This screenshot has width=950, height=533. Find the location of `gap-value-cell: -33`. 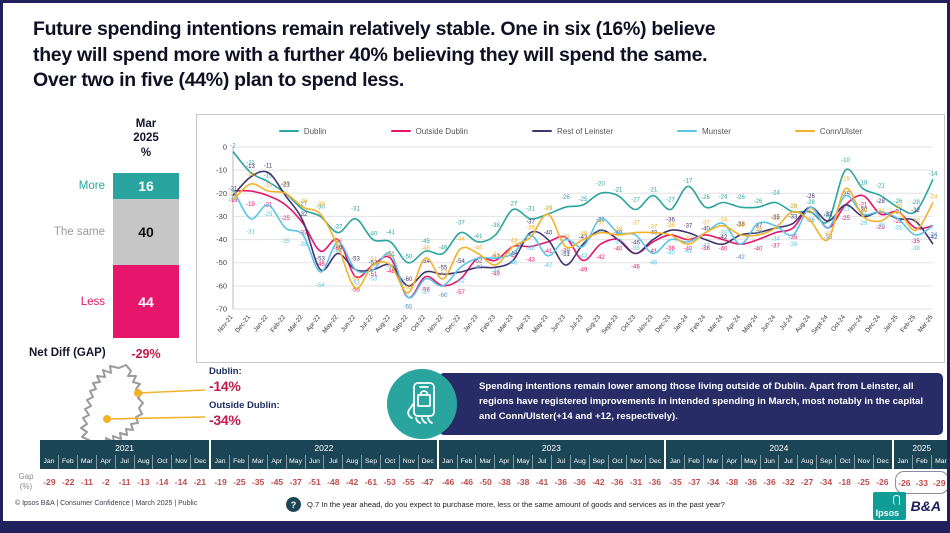

gap-value-cell: -33 is located at coordinates (922, 483).